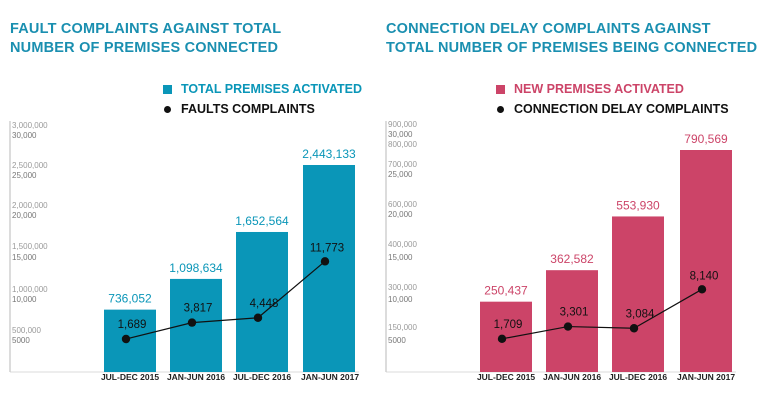 The height and width of the screenshot is (405, 758). I want to click on legend-label: TOTAL PREMISES ACTIVATED, so click(272, 89).